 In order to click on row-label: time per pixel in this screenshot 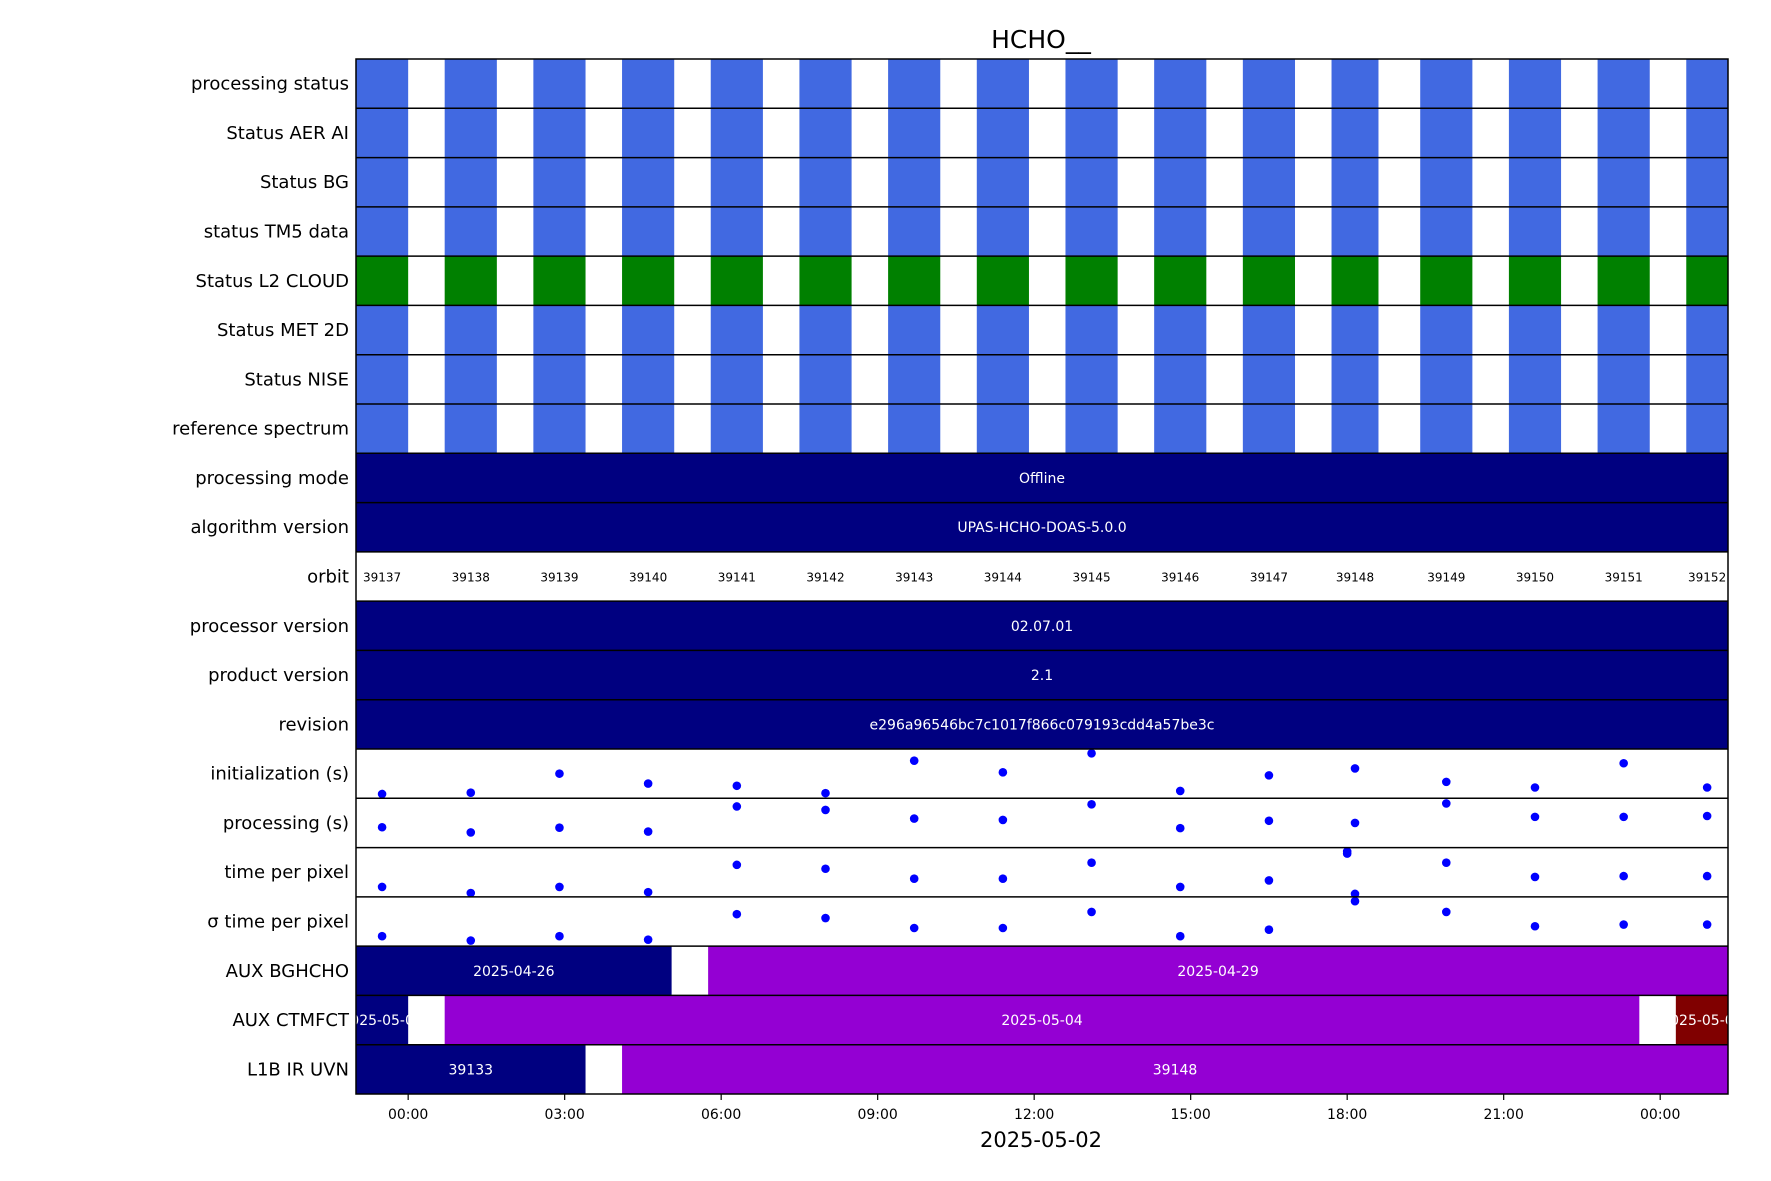, I will do `click(286, 872)`.